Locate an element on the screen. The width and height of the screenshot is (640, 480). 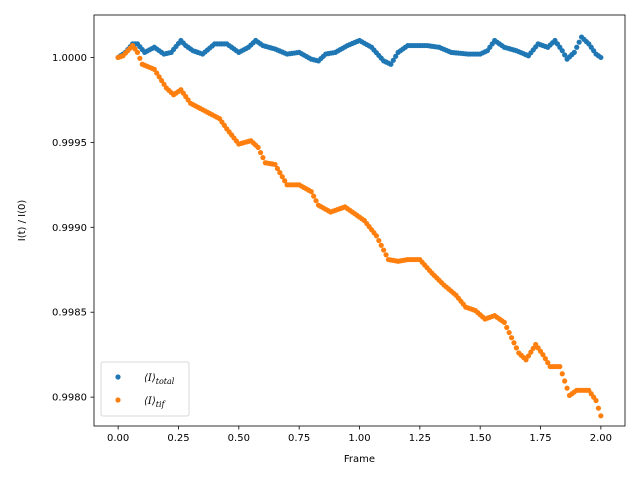
legend: ⟨I⟩total ⟨I⟩tif is located at coordinates (145, 389).